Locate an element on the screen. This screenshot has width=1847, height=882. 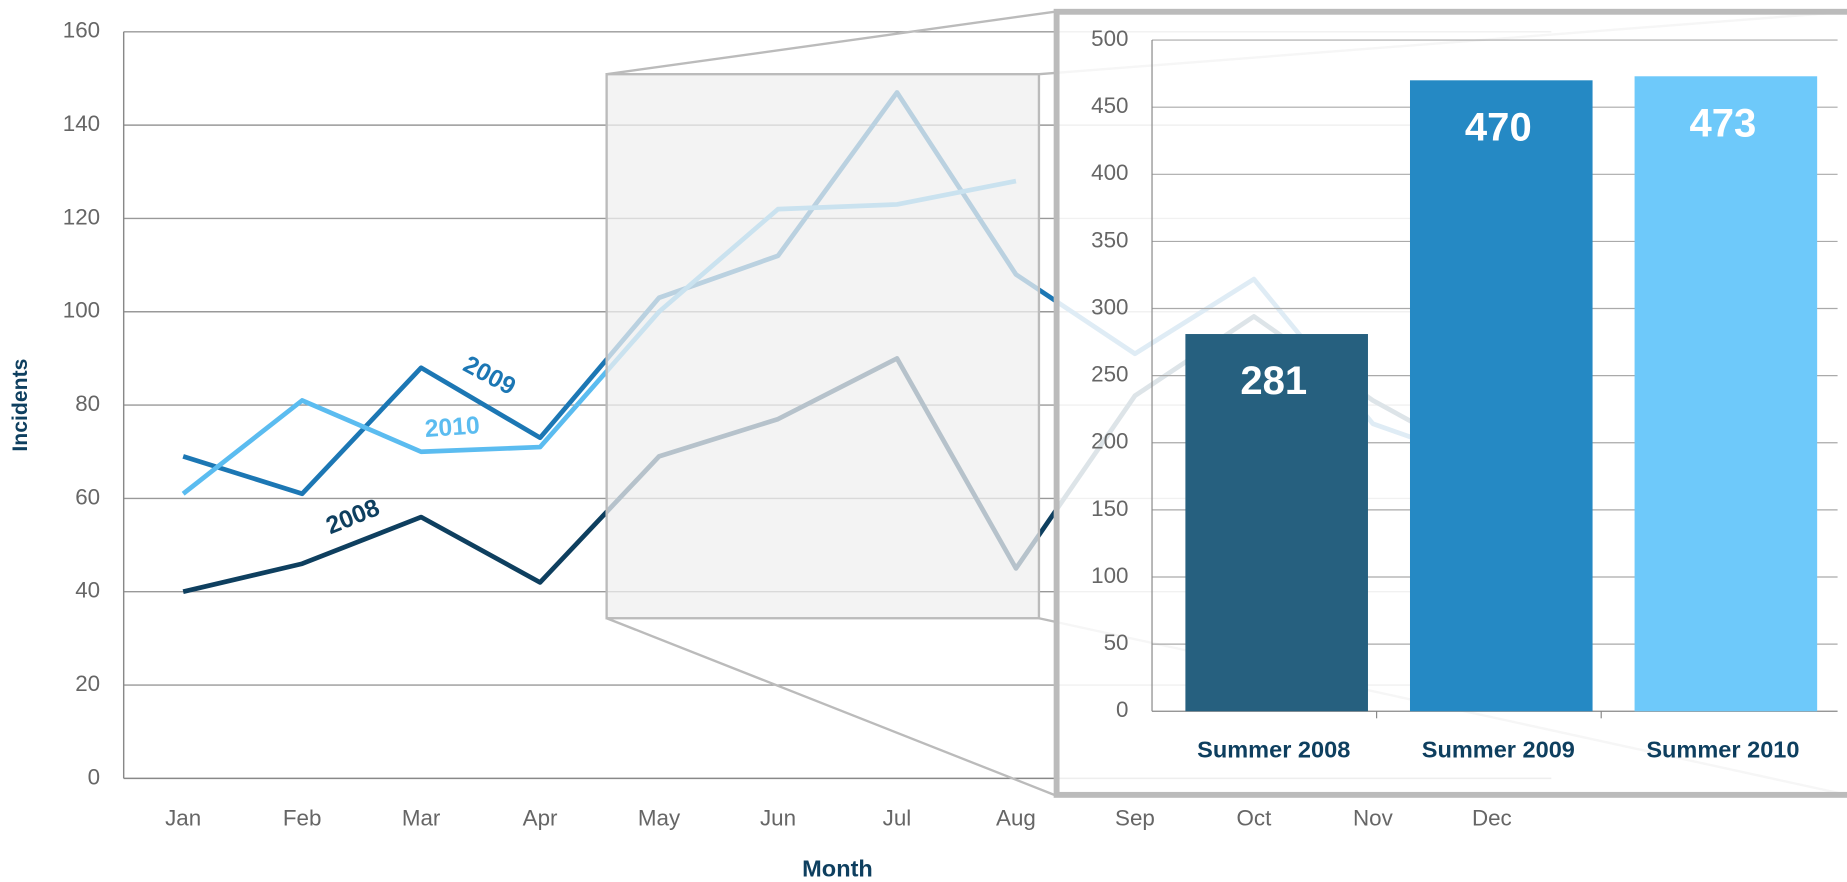
y-tick-label: 500 is located at coordinates (1109, 38).